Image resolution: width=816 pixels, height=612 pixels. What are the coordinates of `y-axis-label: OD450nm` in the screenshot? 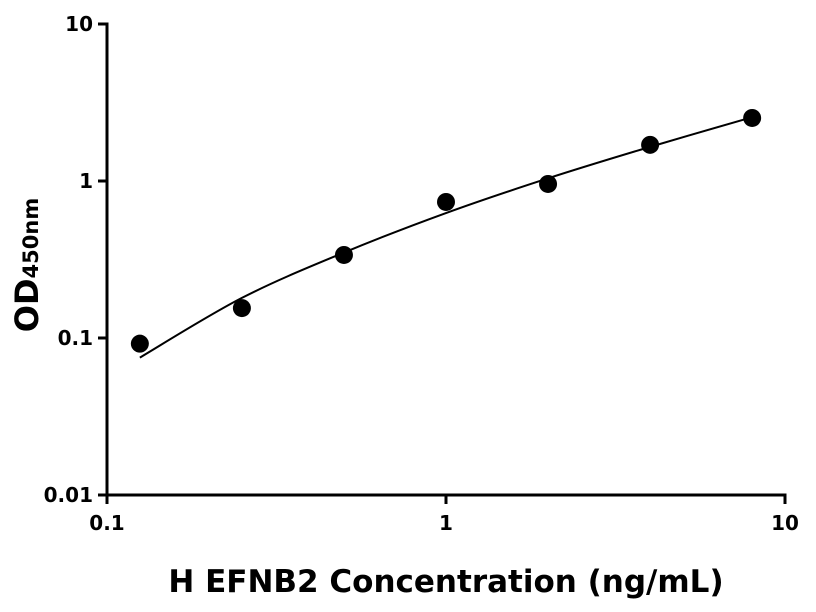 It's located at (27, 265).